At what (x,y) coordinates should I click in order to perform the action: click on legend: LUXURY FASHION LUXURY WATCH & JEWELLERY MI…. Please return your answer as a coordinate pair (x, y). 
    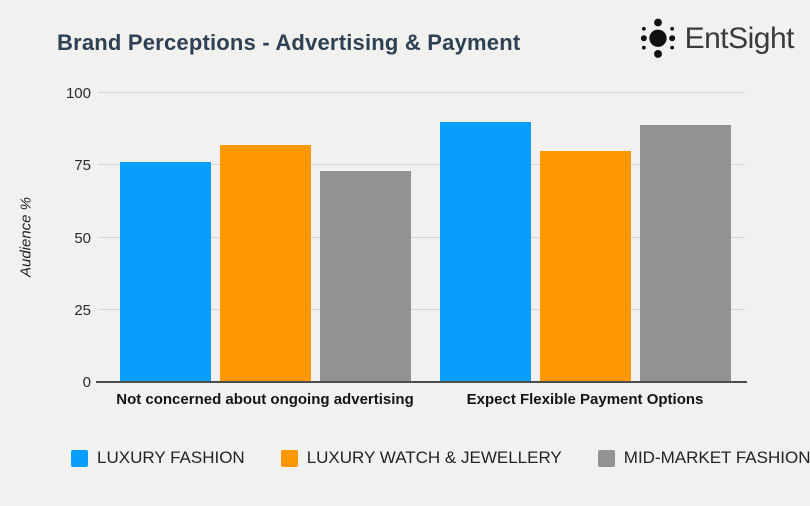
    Looking at the image, I should click on (440, 458).